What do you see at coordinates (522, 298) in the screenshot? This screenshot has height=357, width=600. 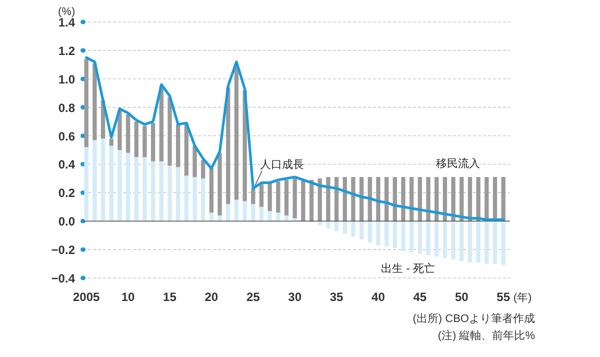 I see `x-axis-title: (年)` at bounding box center [522, 298].